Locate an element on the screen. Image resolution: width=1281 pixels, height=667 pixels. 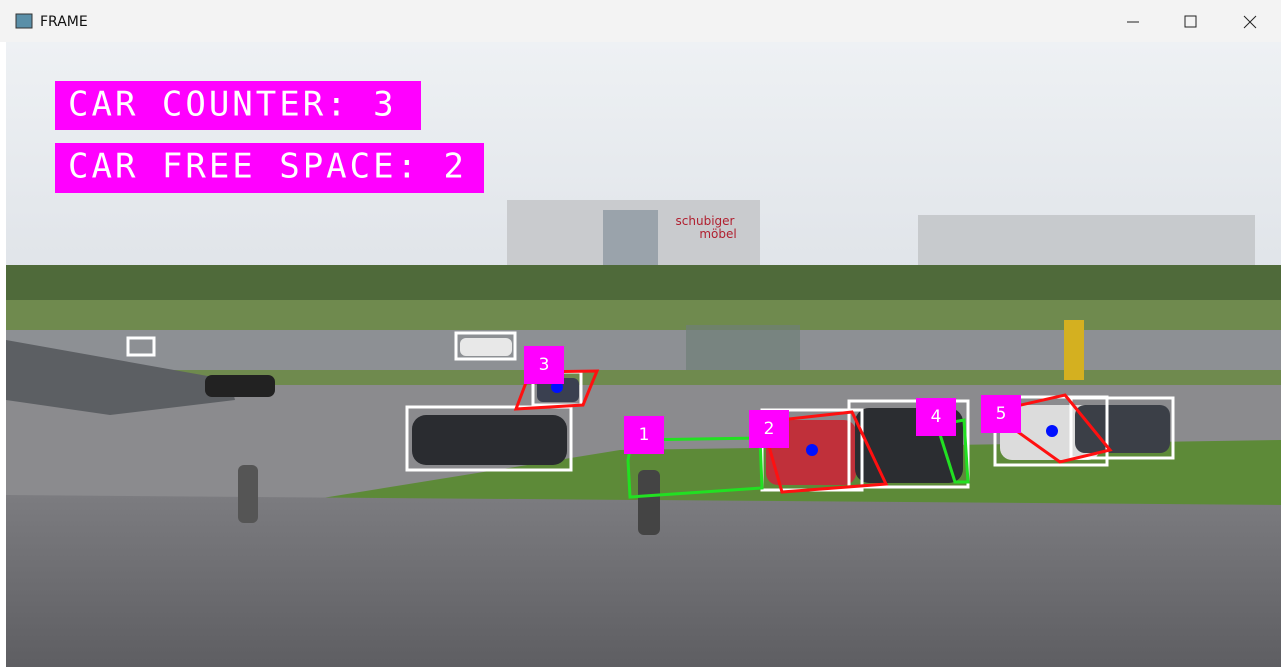
car-counter: CAR COUNTER: 3 is located at coordinates (232, 105).